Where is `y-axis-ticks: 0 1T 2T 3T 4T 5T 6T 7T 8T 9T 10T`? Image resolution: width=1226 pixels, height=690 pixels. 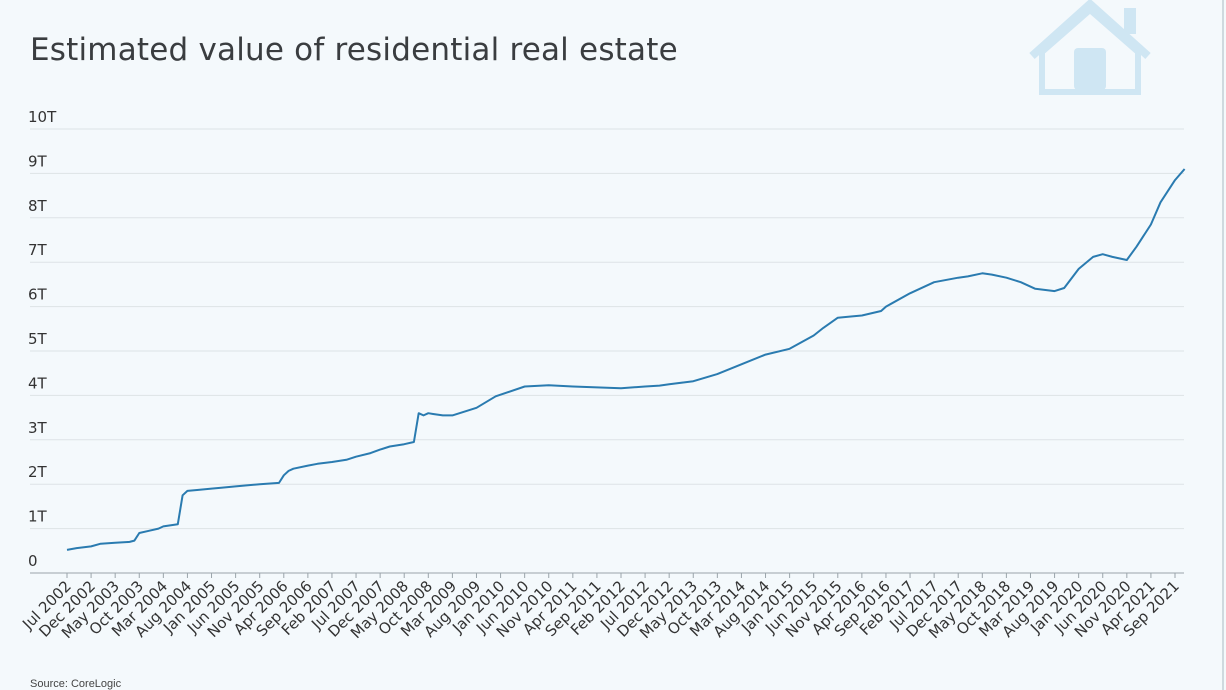 y-axis-ticks: 0 1T 2T 3T 4T 5T 6T 7T 8T 9T 10T is located at coordinates (42, 339).